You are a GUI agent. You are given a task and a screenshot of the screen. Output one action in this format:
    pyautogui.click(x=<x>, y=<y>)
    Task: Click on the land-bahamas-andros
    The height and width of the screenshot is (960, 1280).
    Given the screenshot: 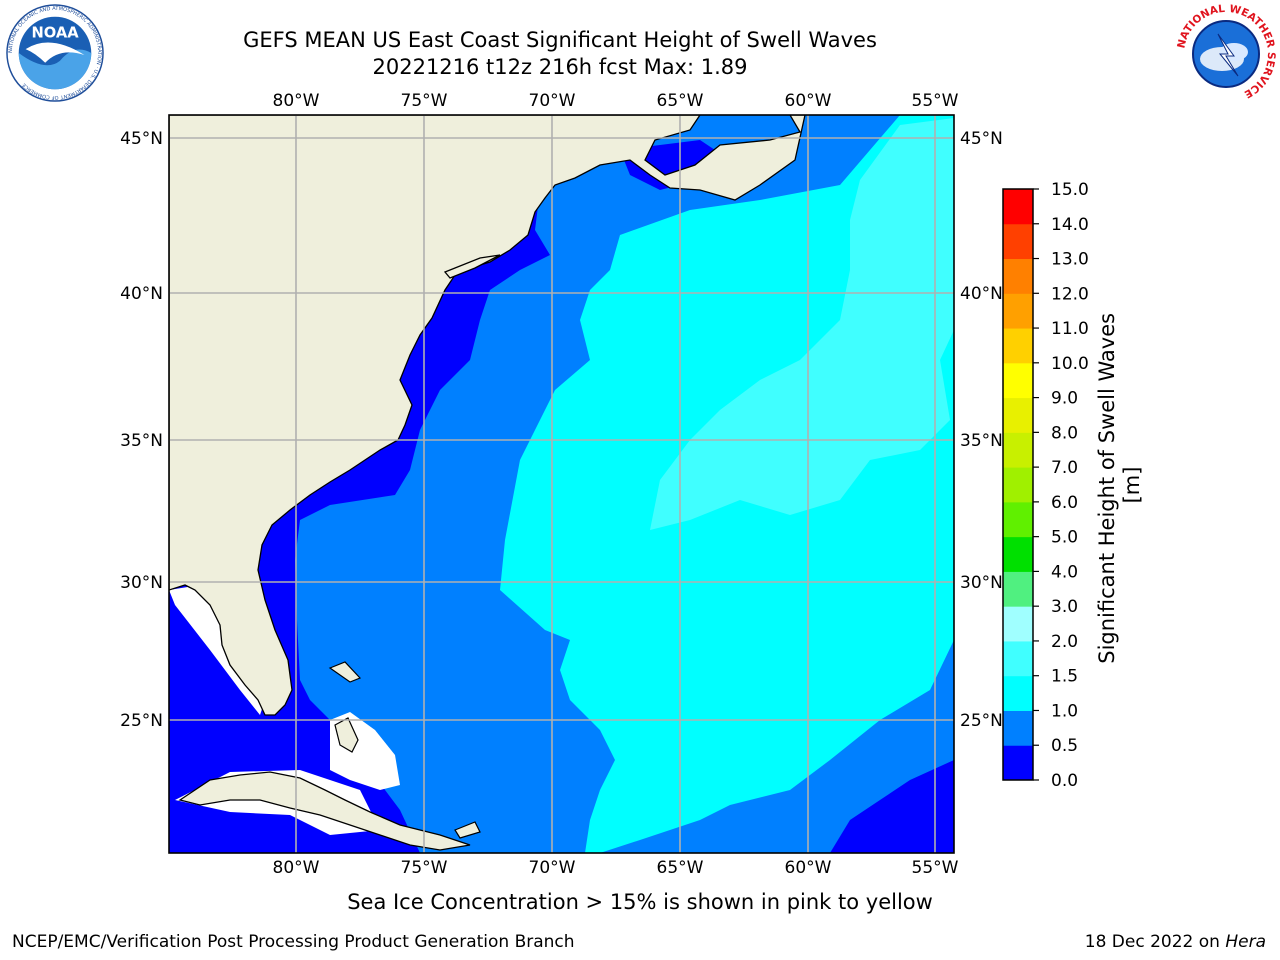 What is the action you would take?
    pyautogui.click(x=346, y=735)
    